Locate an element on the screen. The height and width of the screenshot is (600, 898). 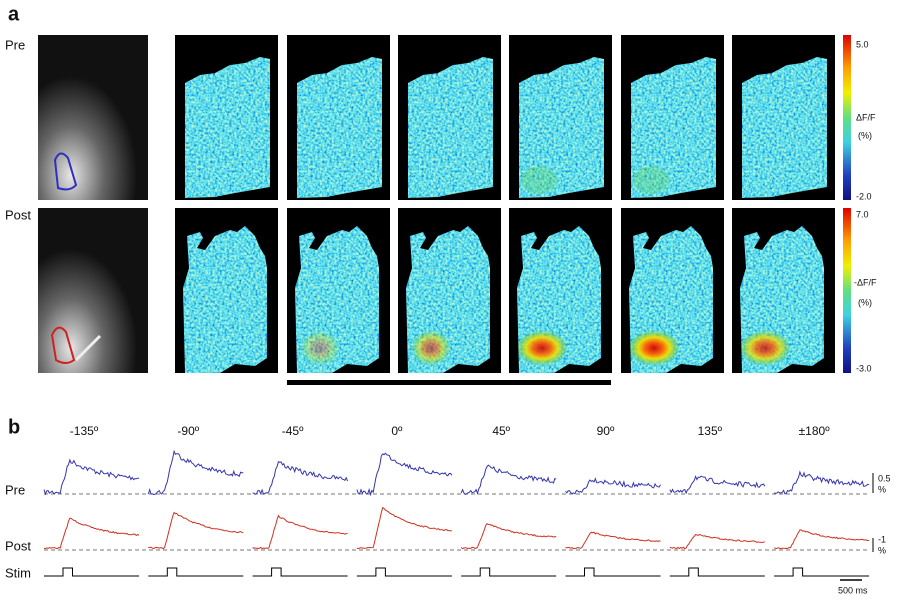
scale-value: 0.5 is located at coordinates (884, 478).